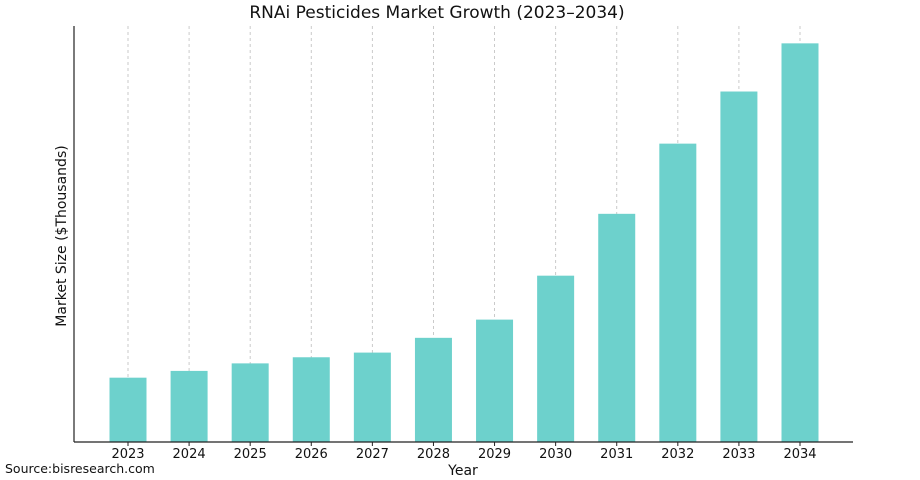 The image size is (920, 480). What do you see at coordinates (189, 454) in the screenshot?
I see `x-tick-label: 2024` at bounding box center [189, 454].